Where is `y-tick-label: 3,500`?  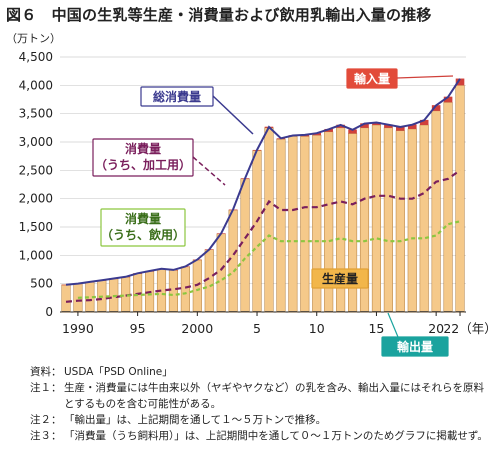
y-tick-label: 3,500 is located at coordinates (36, 114).